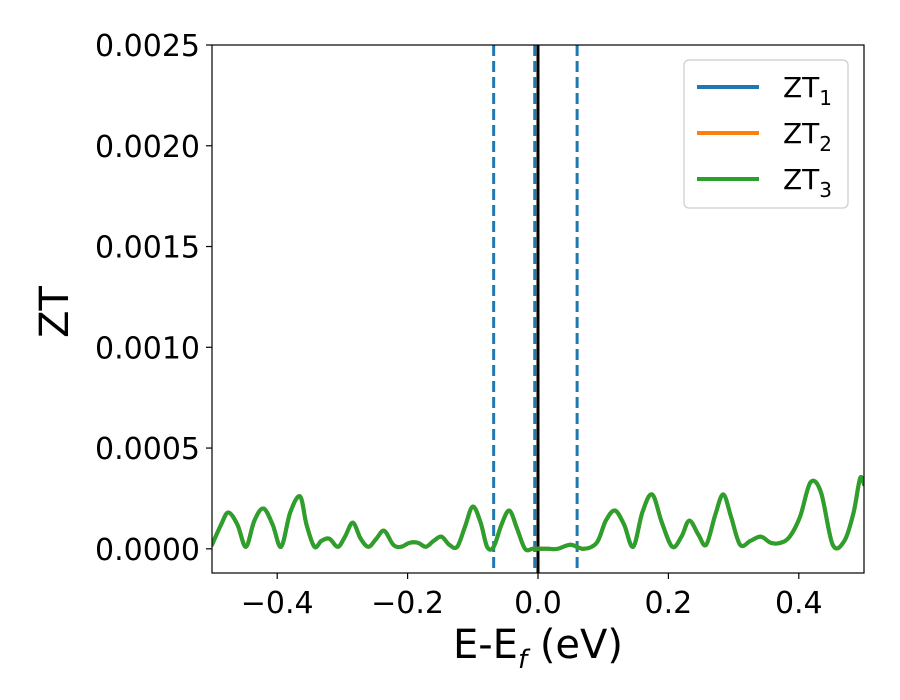 This screenshot has height=700, width=900. I want to click on y-tick-label: 0.0025, so click(147, 46).